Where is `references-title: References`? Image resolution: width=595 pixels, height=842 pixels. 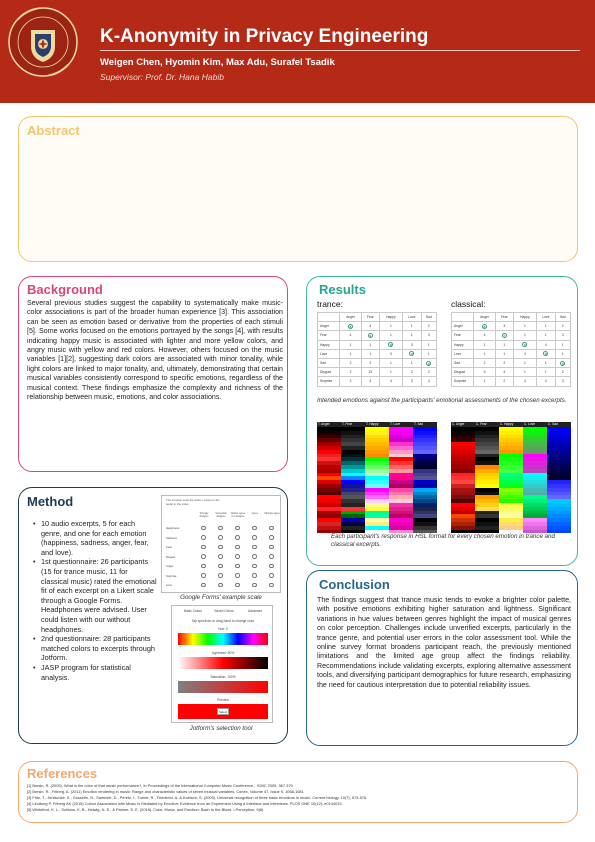
references-title: References is located at coordinates (62, 773).